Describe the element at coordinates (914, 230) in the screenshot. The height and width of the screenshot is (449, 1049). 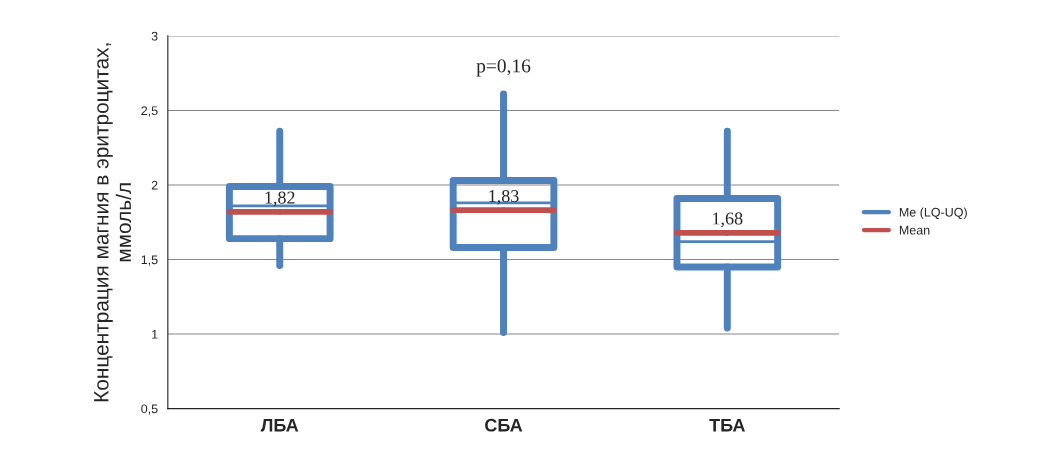
I see `legend-label: Mean` at that location.